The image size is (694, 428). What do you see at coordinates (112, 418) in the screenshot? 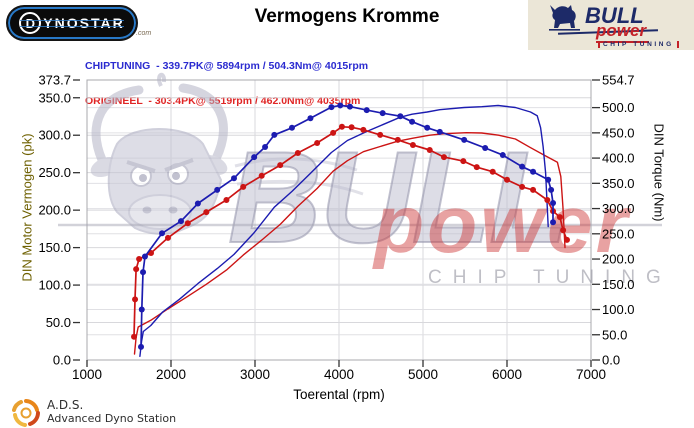
I see `ads-subtitle: Advanced Dyno Station` at bounding box center [112, 418].